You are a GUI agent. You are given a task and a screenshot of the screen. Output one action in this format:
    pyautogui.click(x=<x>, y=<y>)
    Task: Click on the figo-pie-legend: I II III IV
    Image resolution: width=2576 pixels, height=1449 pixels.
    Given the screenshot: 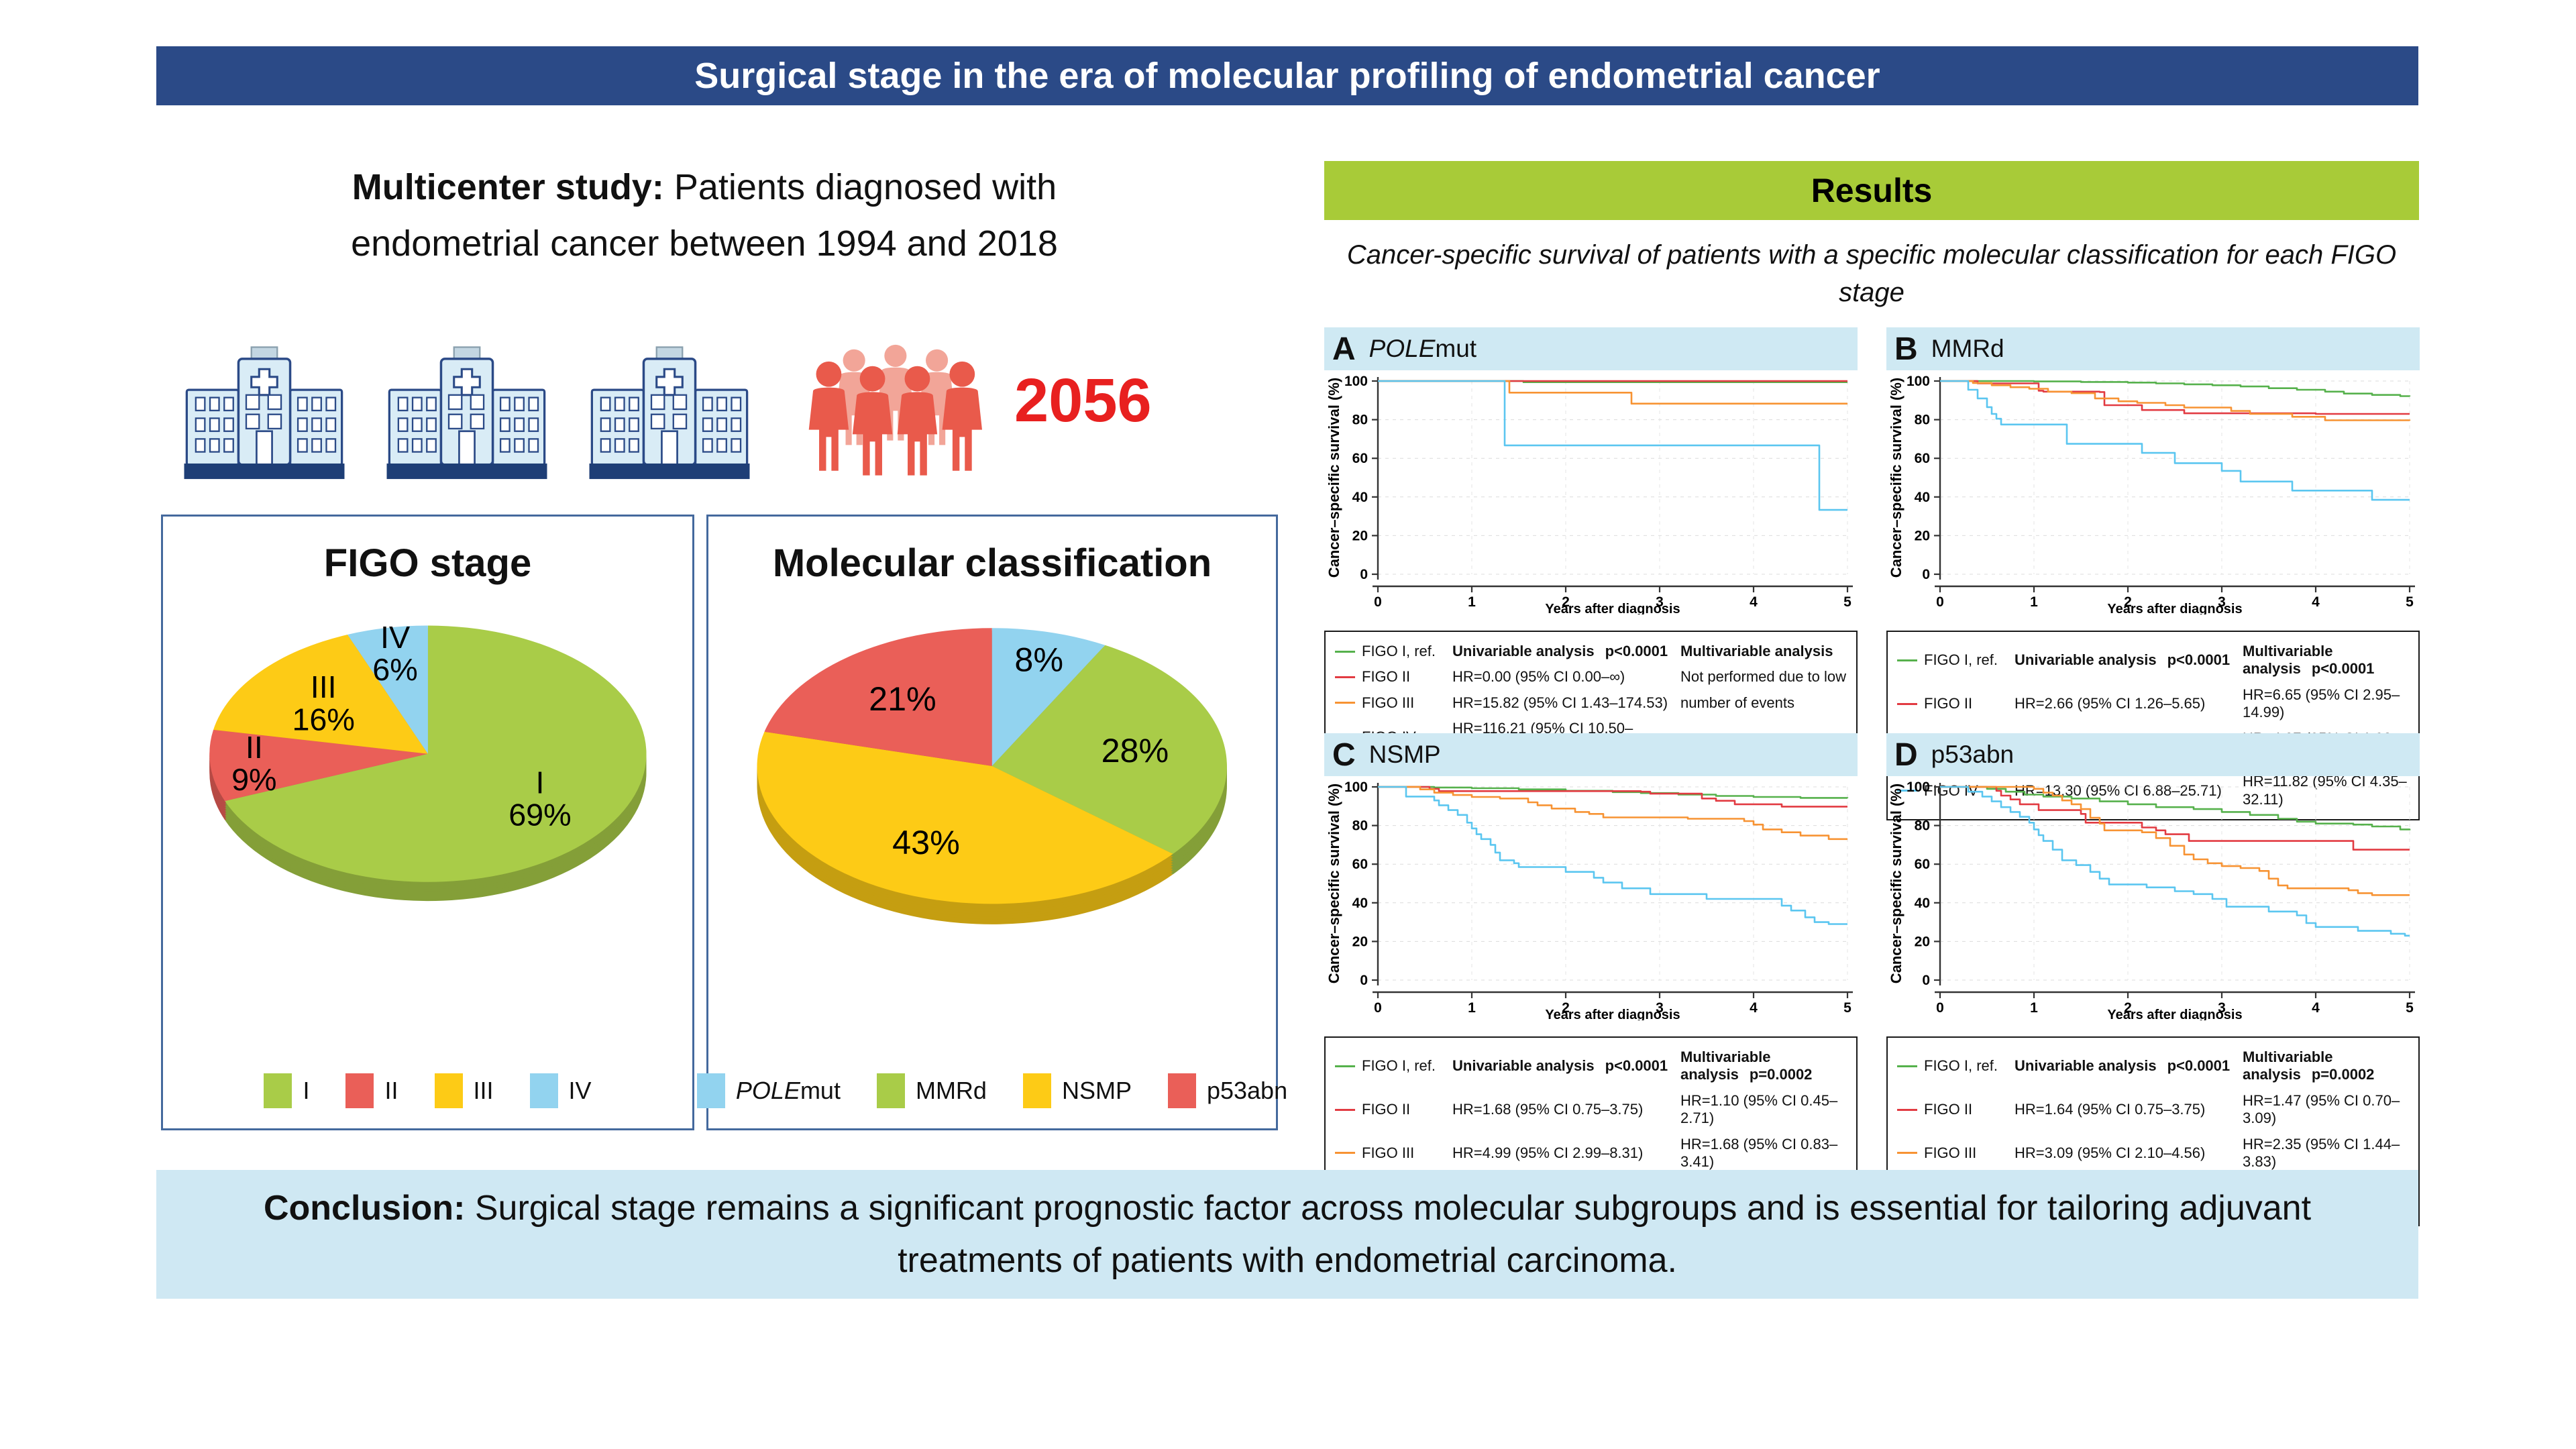 What is the action you would take?
    pyautogui.click(x=428, y=1090)
    